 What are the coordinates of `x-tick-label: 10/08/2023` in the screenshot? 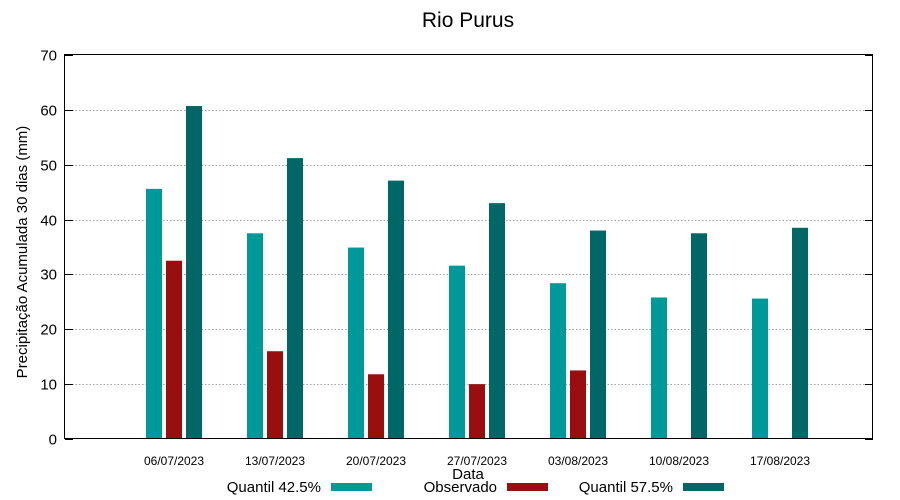 It's located at (679, 461).